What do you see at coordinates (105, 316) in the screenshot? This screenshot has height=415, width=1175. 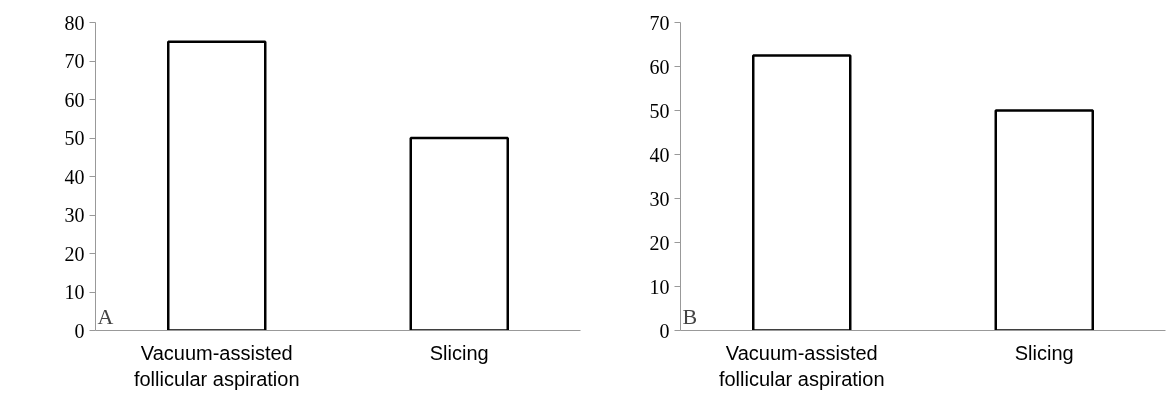 I see `annotation: A` at bounding box center [105, 316].